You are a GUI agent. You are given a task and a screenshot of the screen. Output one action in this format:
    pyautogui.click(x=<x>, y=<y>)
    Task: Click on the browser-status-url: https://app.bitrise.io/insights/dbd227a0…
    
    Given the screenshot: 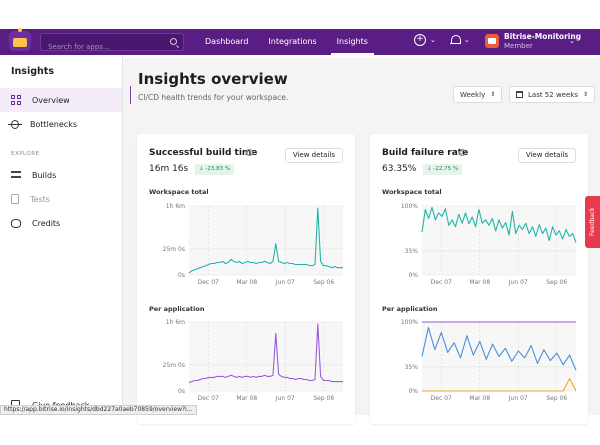 What is the action you would take?
    pyautogui.click(x=98, y=410)
    